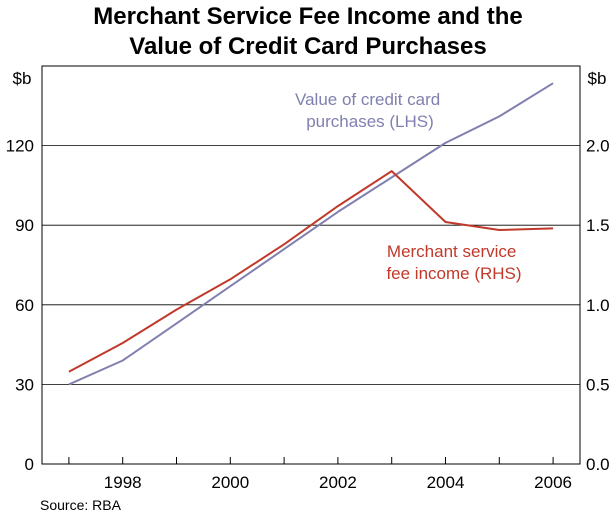  I want to click on right-tick-label: 1.5, so click(598, 225).